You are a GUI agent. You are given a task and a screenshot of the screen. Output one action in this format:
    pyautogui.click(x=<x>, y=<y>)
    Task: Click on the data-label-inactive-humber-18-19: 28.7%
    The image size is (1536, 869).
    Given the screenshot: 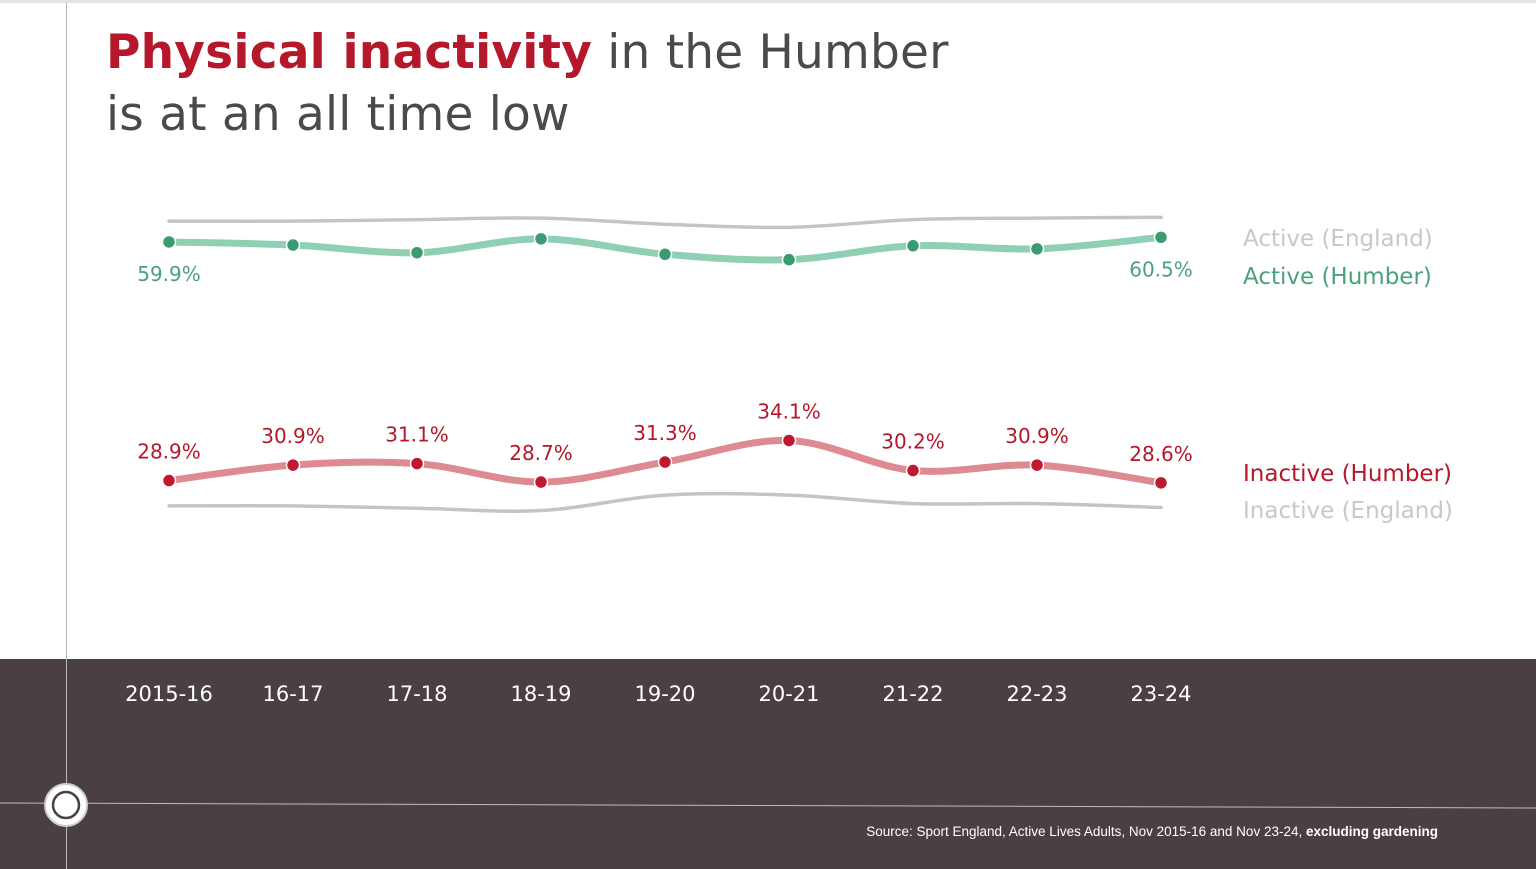 What is the action you would take?
    pyautogui.click(x=541, y=453)
    